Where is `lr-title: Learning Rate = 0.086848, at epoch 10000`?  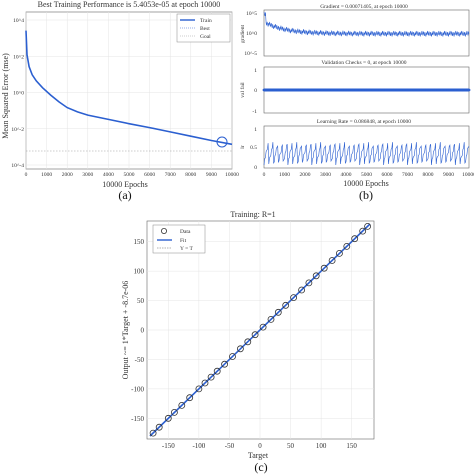
lr-title: Learning Rate = 0.086848, at epoch 10000 is located at coordinates (364, 122).